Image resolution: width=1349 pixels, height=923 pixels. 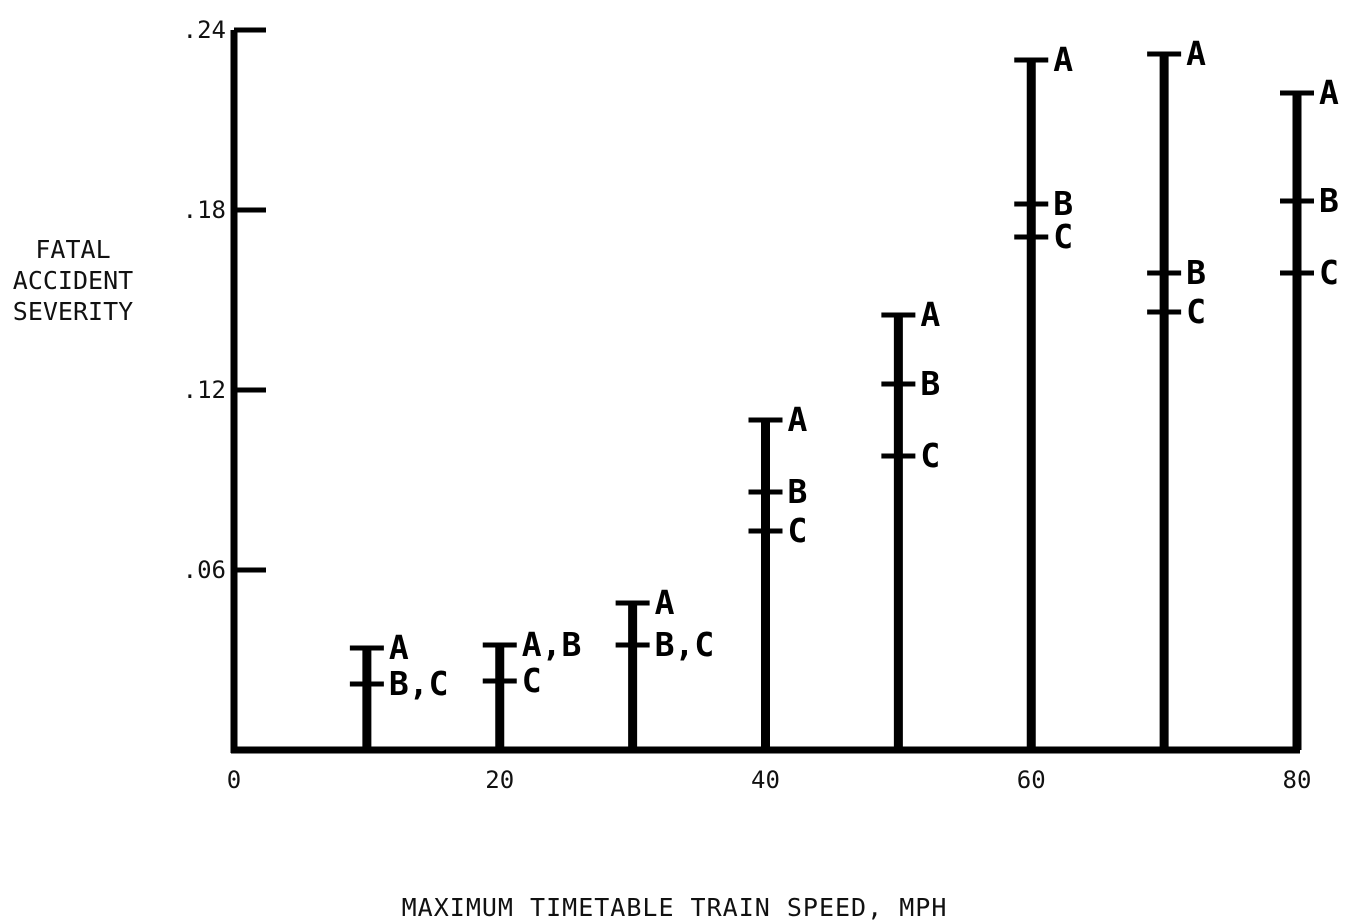 I want to click on y-axis-title-line: FATAL, so click(x=73, y=249).